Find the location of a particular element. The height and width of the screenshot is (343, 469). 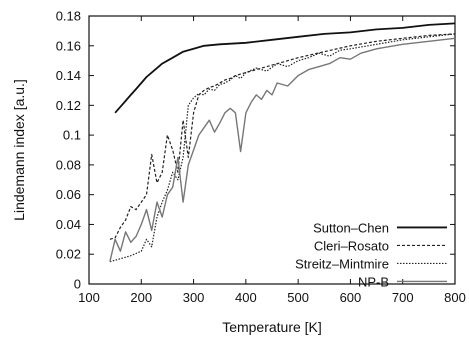

legend-label: Cleri–Rosato is located at coordinates (351, 245).